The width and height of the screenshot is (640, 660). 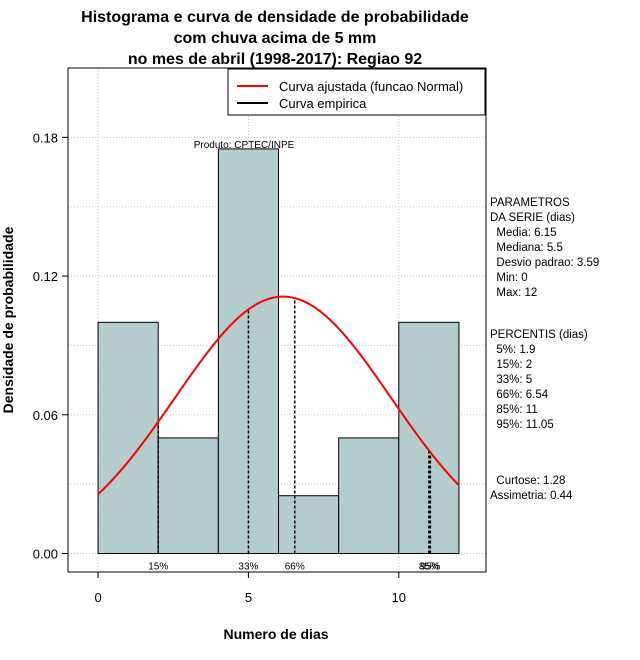 I want to click on stats-percentis-line: 66%: 6.54, so click(x=519, y=395).